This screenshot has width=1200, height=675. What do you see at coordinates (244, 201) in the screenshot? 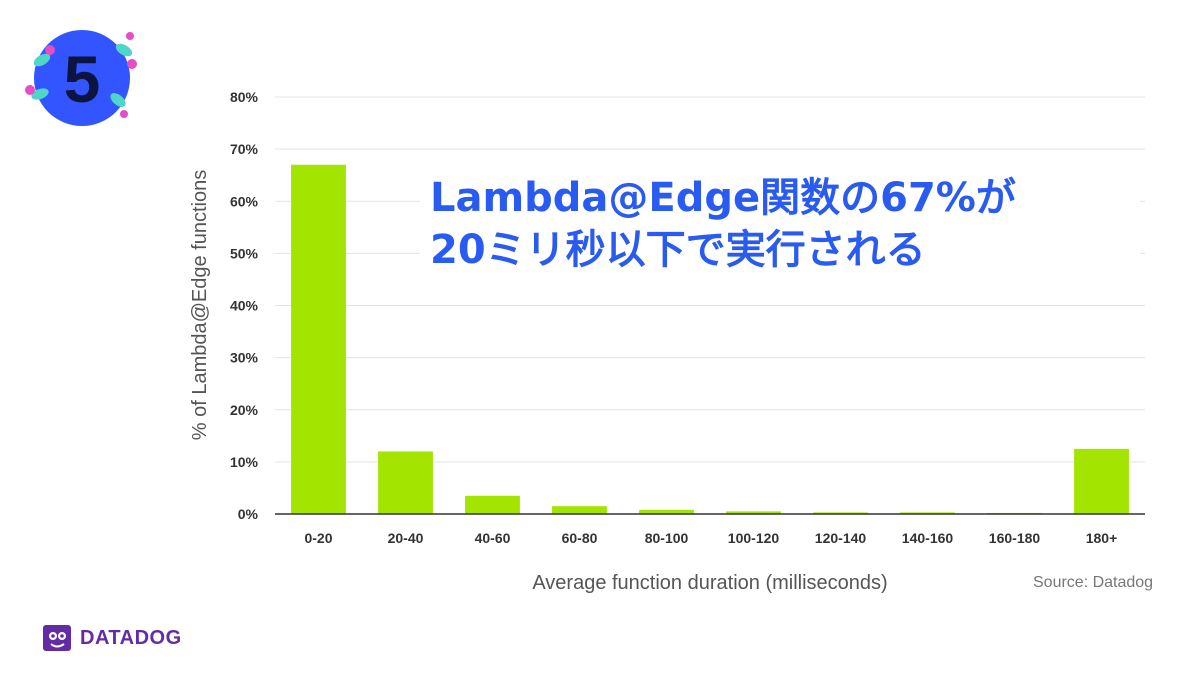
I see `y-tick-label: 60%` at bounding box center [244, 201].